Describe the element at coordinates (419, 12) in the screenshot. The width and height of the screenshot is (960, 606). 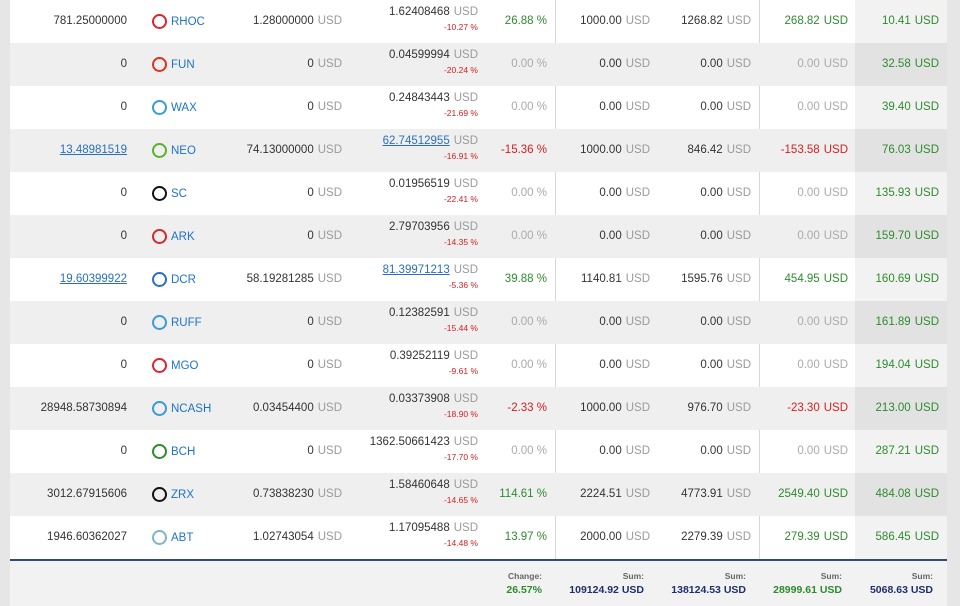
I see `current-price: 1.62408468` at that location.